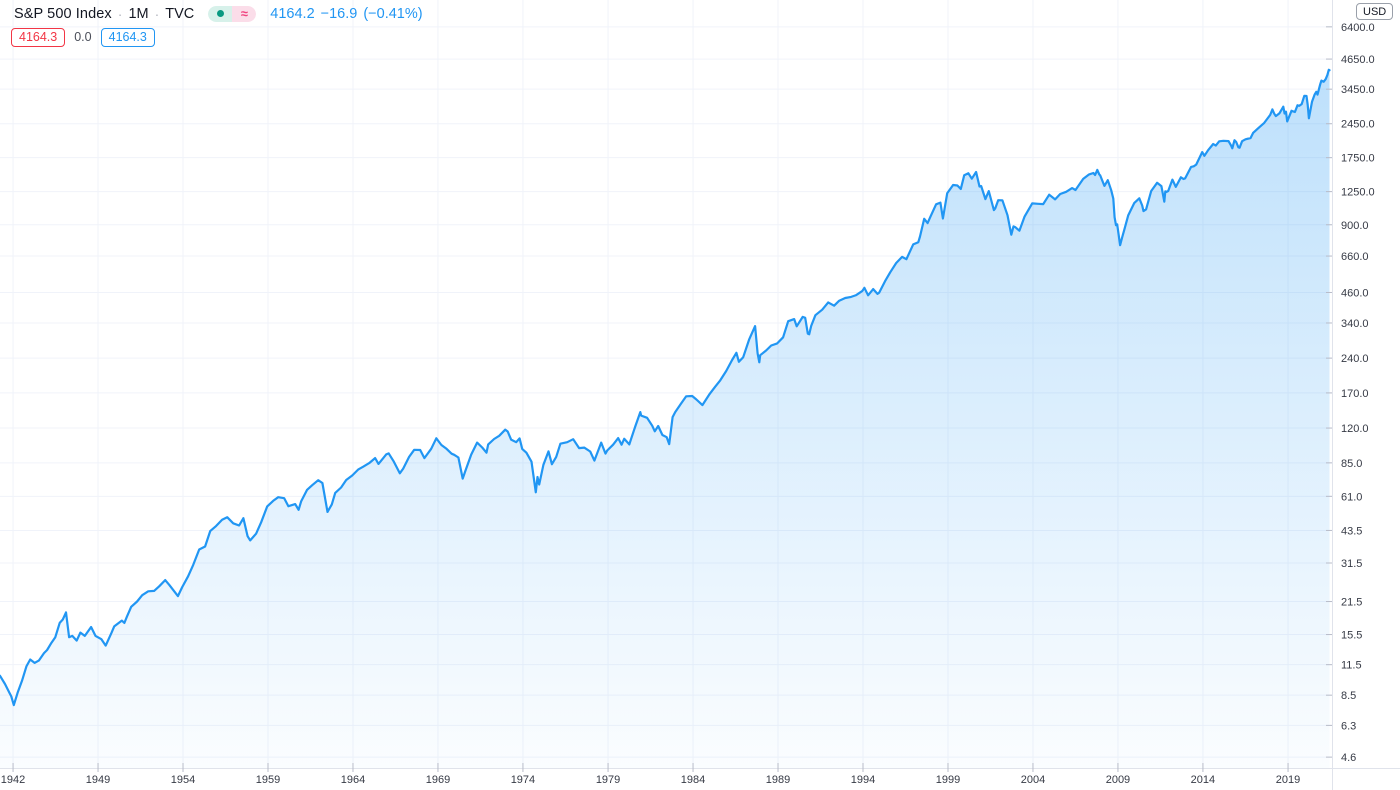  What do you see at coordinates (1203, 780) in the screenshot?
I see `time-tick-label: 2014` at bounding box center [1203, 780].